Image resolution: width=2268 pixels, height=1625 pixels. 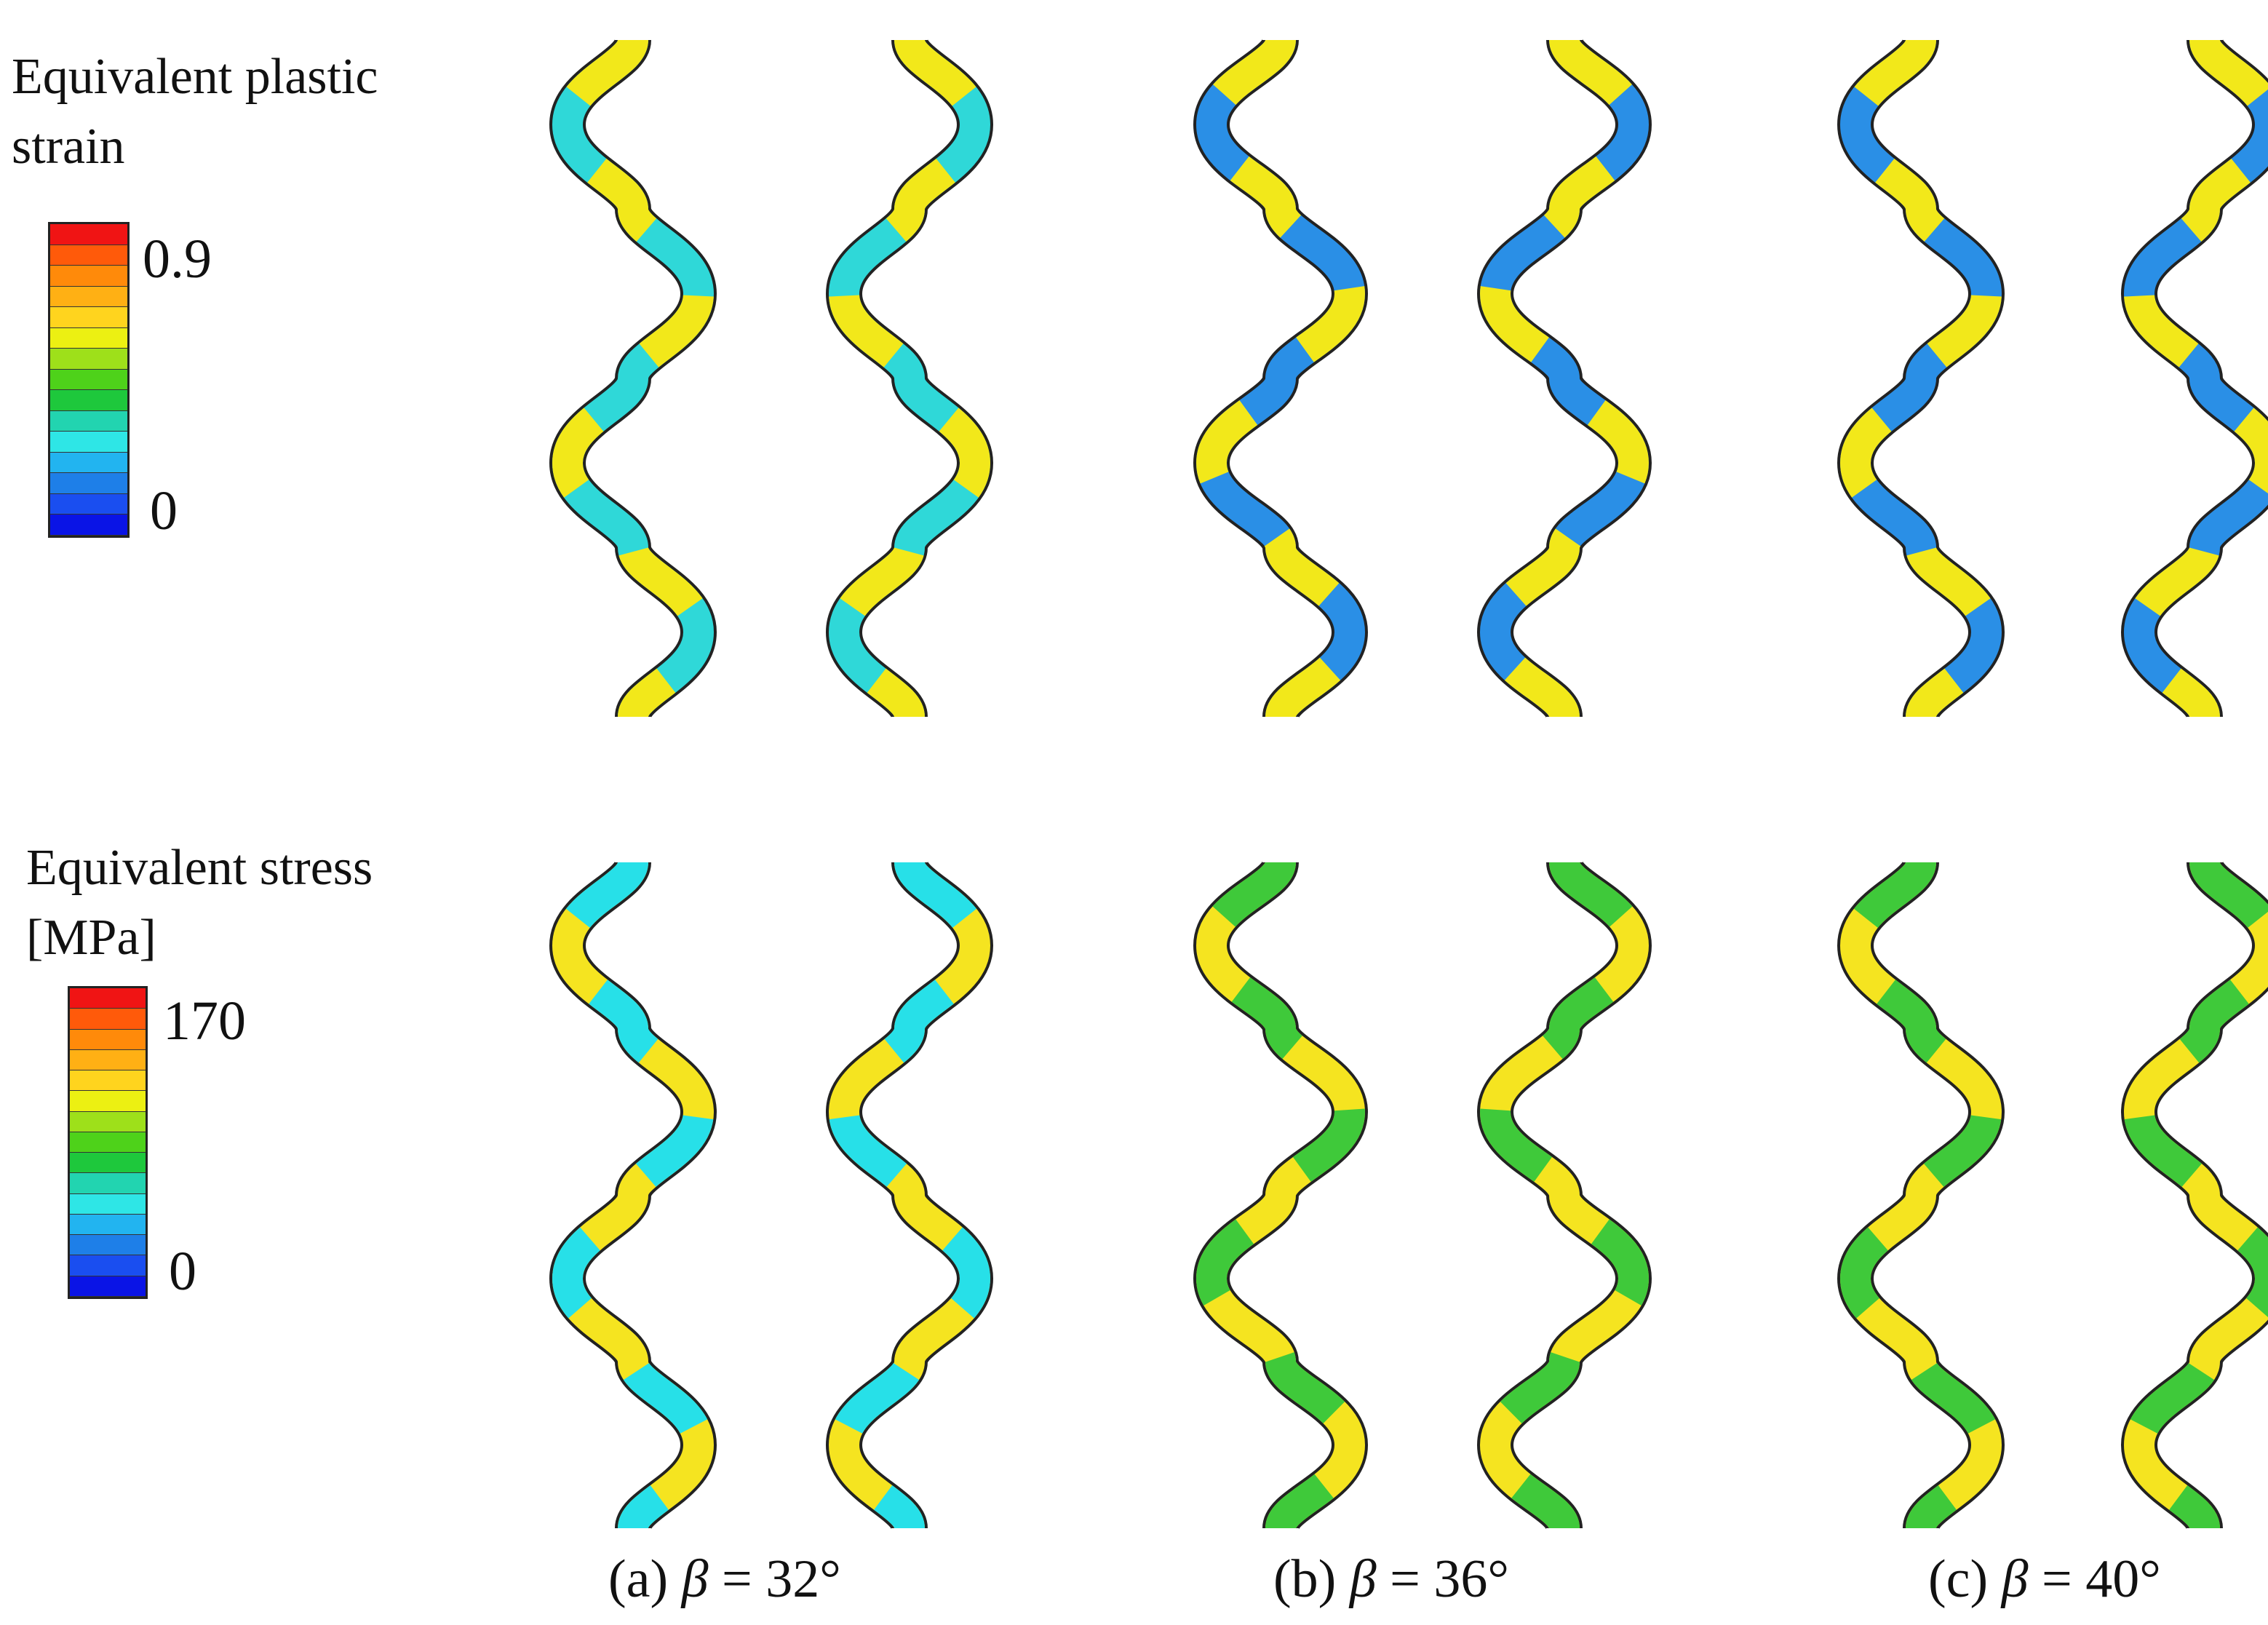 What do you see at coordinates (2196, 378) in the screenshot?
I see `strut-strain-c-2-band` at bounding box center [2196, 378].